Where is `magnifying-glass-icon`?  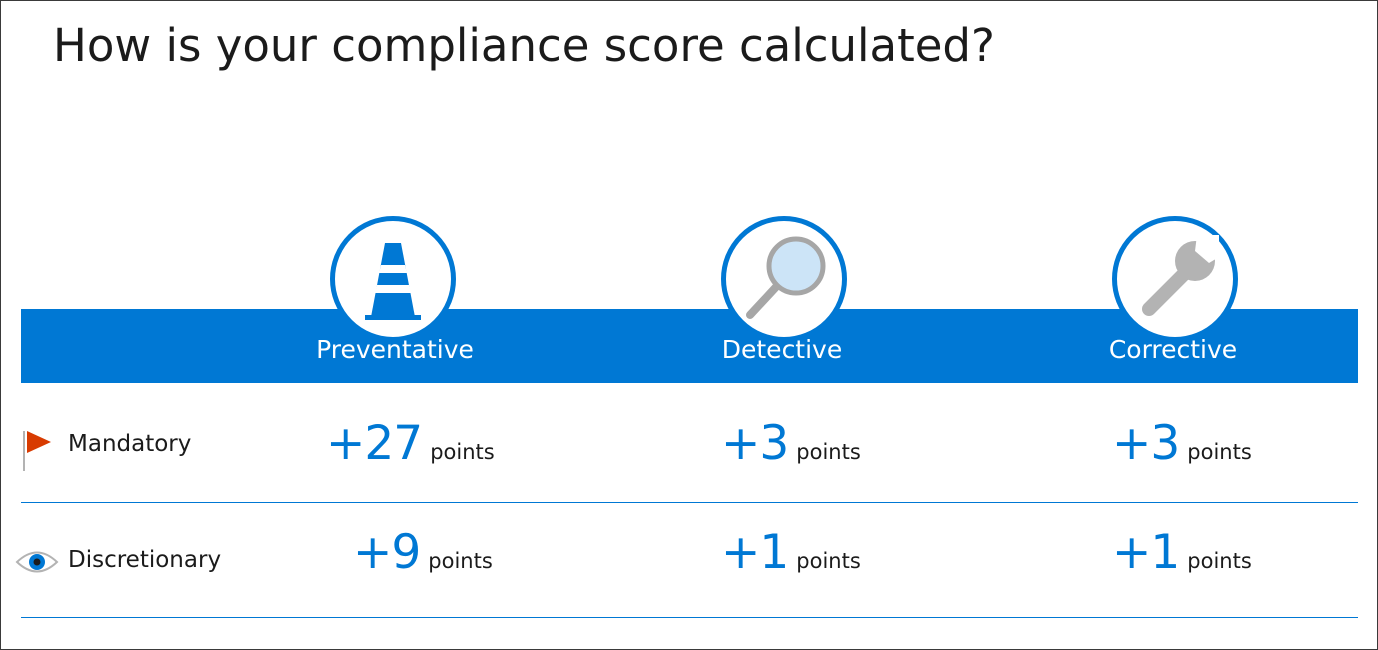
magnifying-glass-icon is located at coordinates (786, 277).